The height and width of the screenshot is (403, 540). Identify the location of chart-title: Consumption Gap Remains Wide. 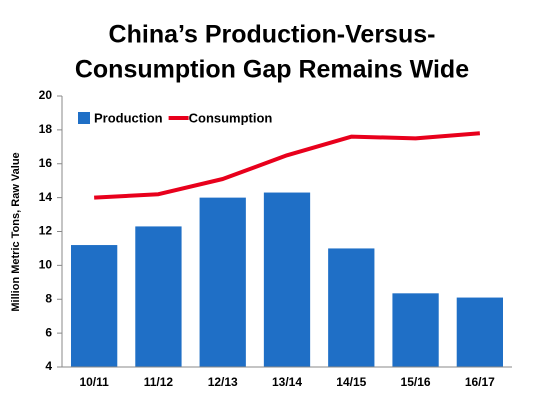
(272, 70).